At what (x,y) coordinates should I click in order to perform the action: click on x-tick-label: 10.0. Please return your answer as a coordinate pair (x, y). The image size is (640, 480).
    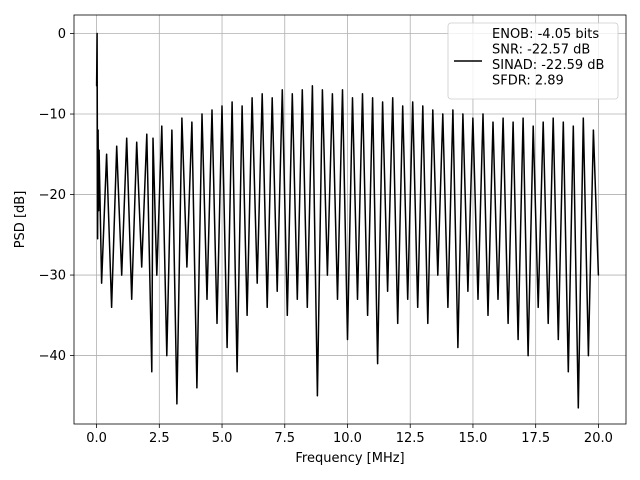
    Looking at the image, I should click on (347, 438).